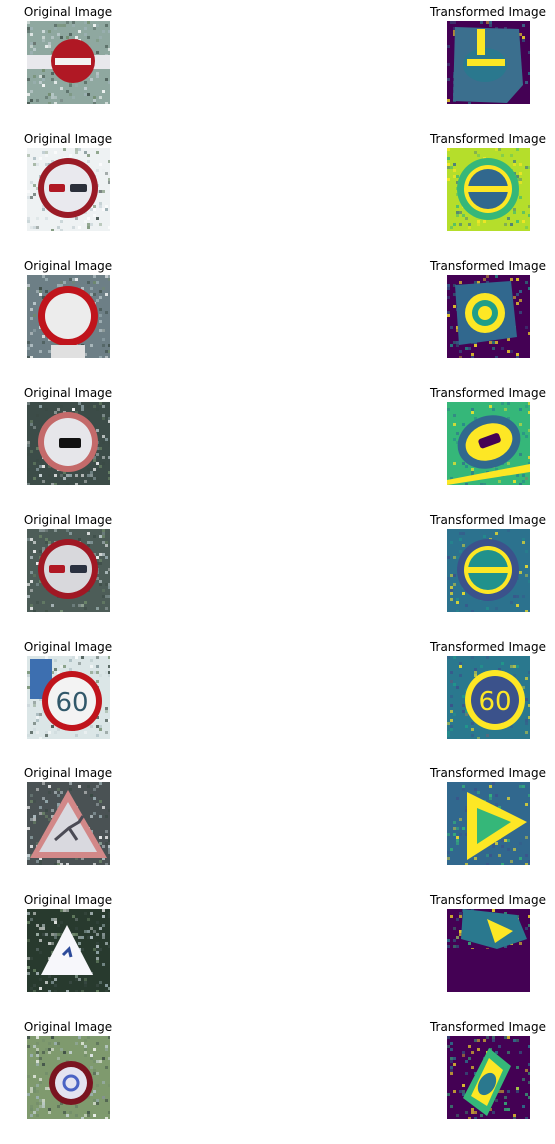 Image resolution: width=555 pixels, height=1144 pixels. I want to click on no-overtaking-trucks-sign-icon, so click(68, 441).